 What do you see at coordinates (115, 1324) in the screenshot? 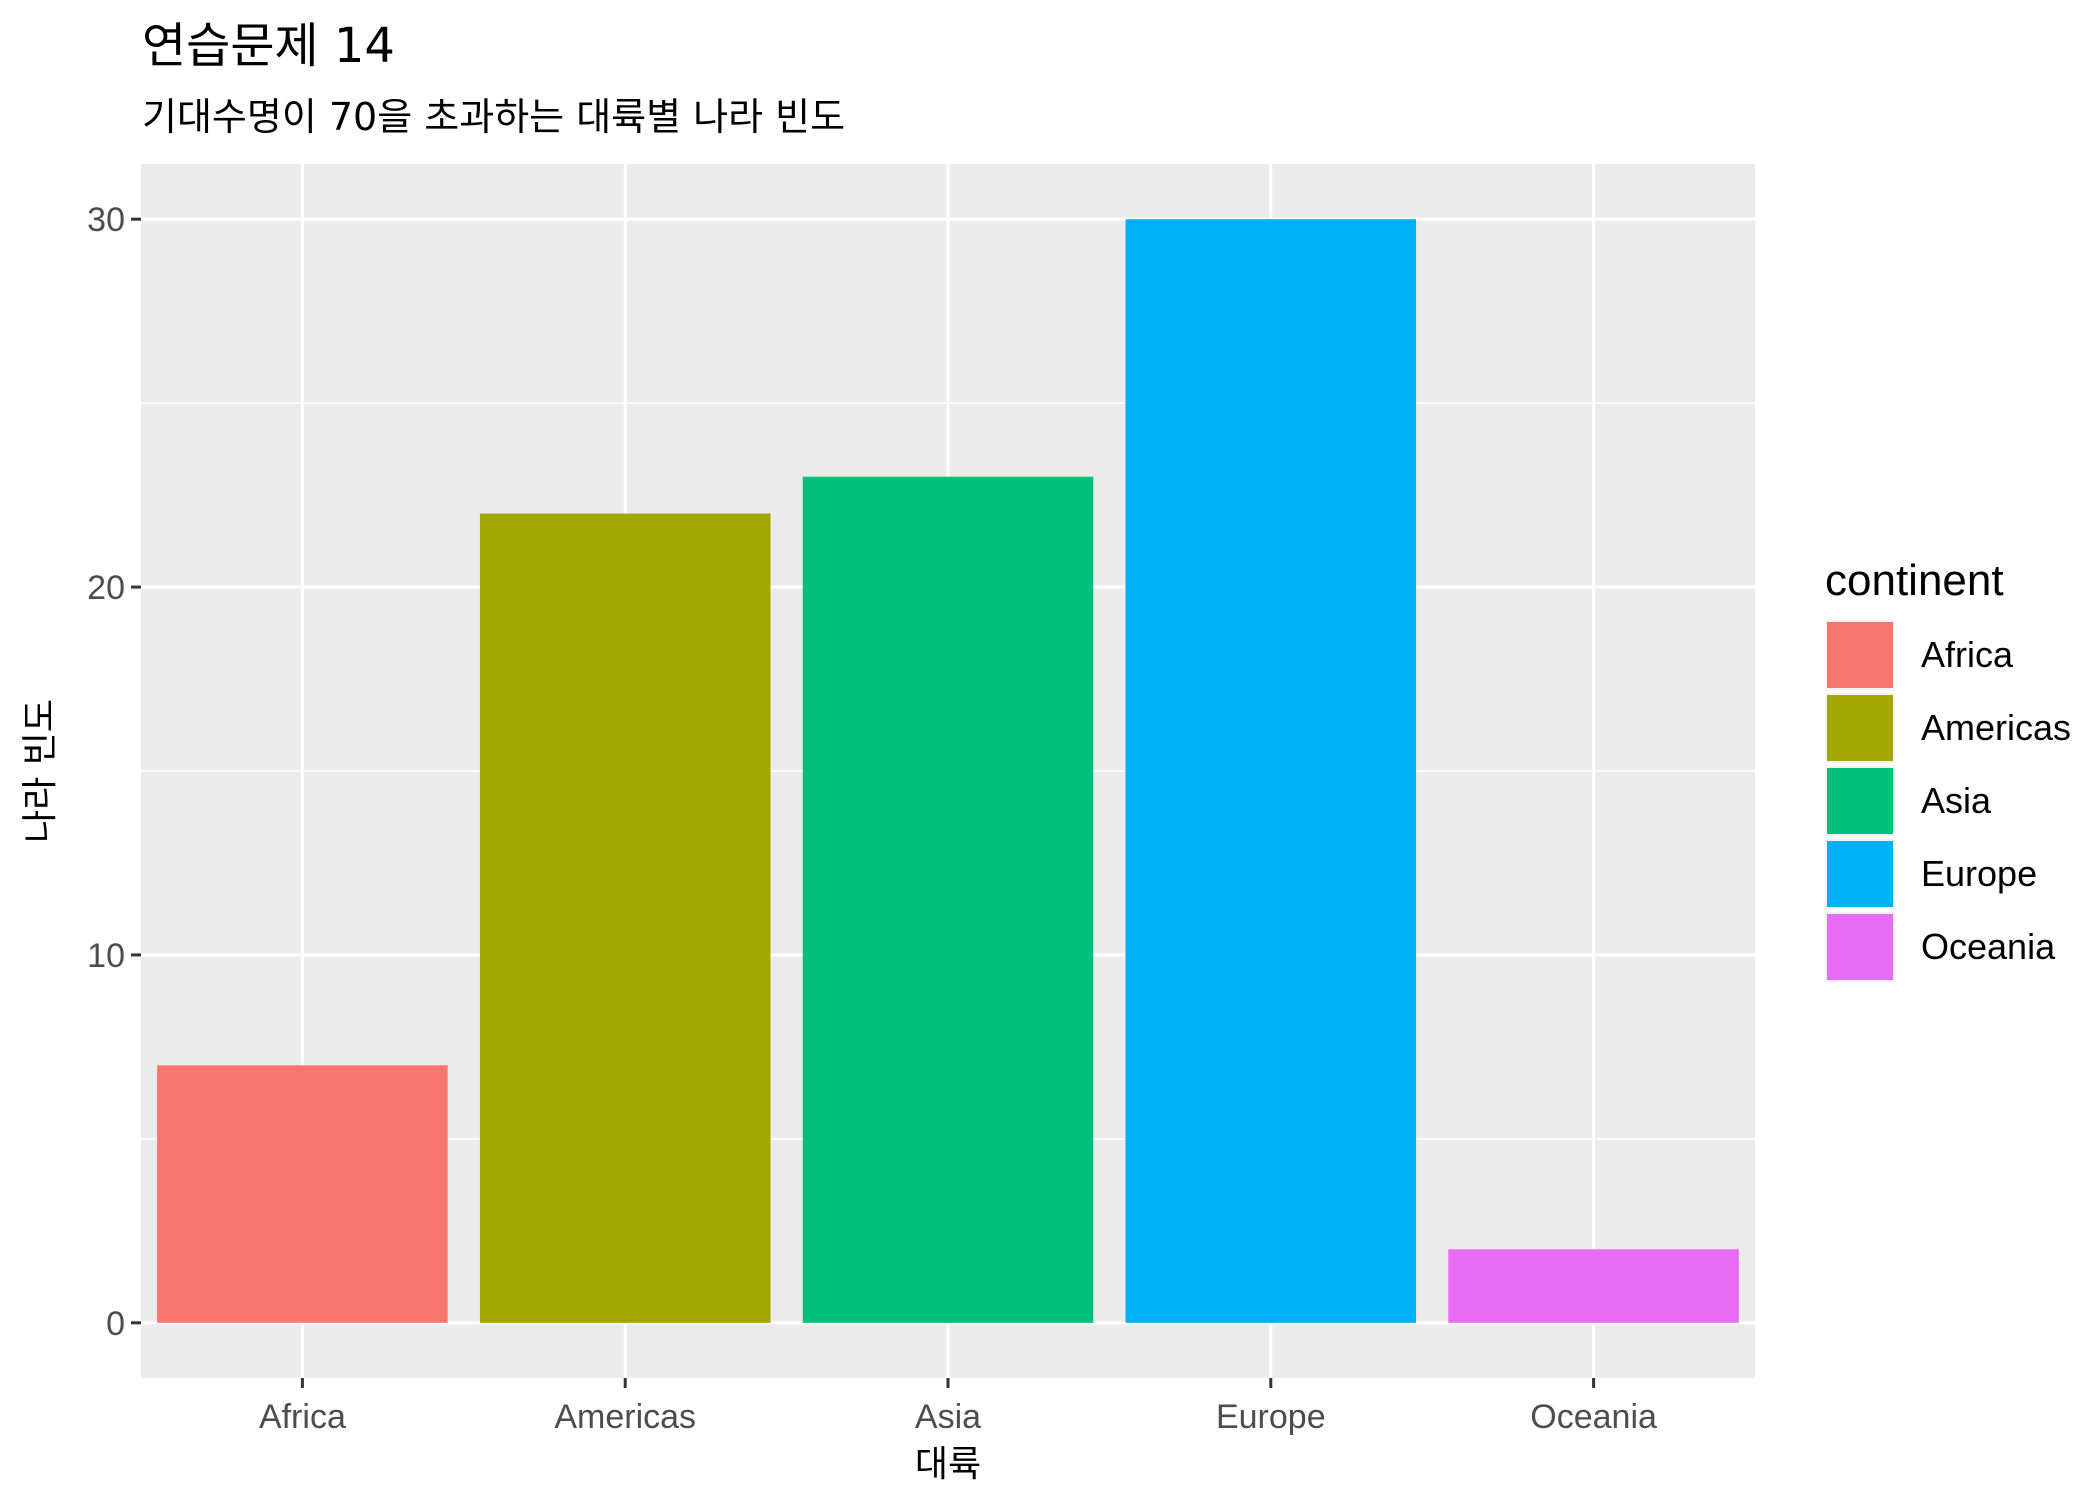
I see `y-tick-label: 0` at bounding box center [115, 1324].